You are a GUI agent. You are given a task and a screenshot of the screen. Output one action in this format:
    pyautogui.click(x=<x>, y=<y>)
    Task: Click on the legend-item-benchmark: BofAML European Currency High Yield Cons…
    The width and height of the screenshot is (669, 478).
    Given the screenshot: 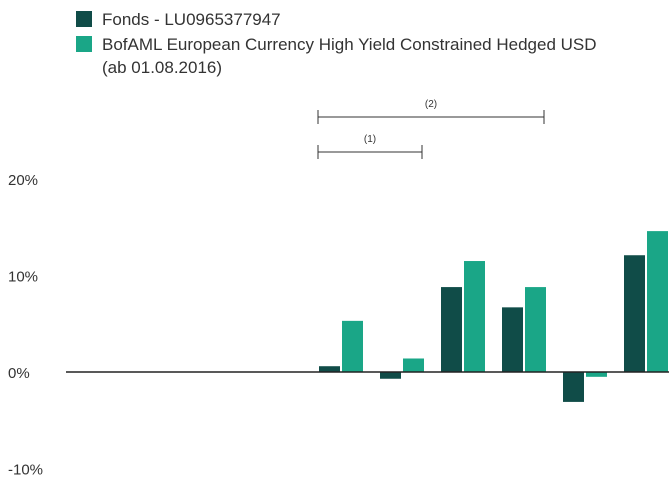 What is the action you would take?
    pyautogui.click(x=339, y=56)
    